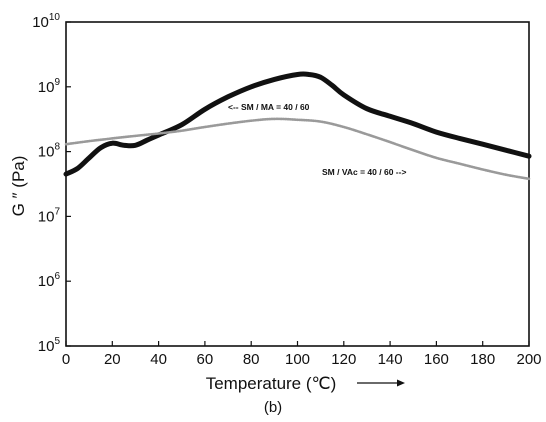  I want to click on y-tick-labels: 10⁵ 10⁶ 10⁷ 10⁸ 10⁹ 10¹⁰, so click(46, 183).